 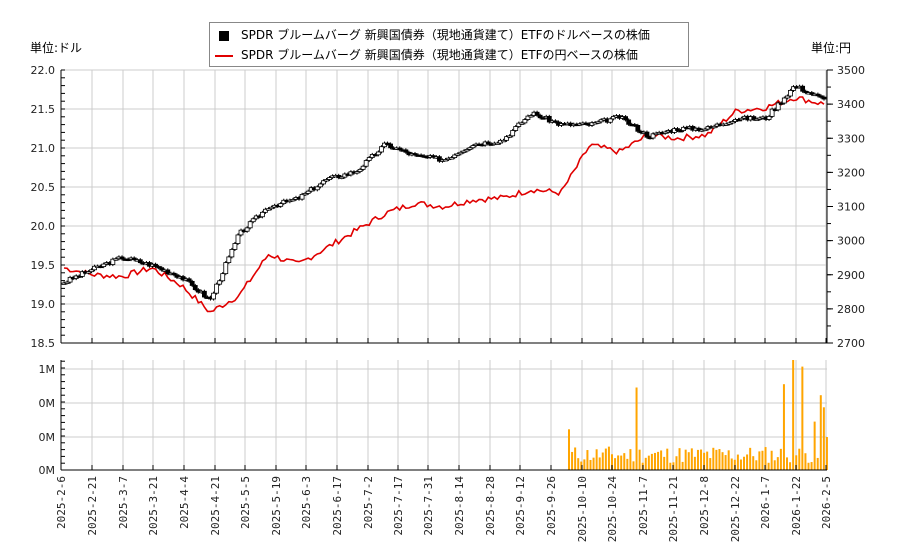 I want to click on svg-text: 3100, so click(x=851, y=207).